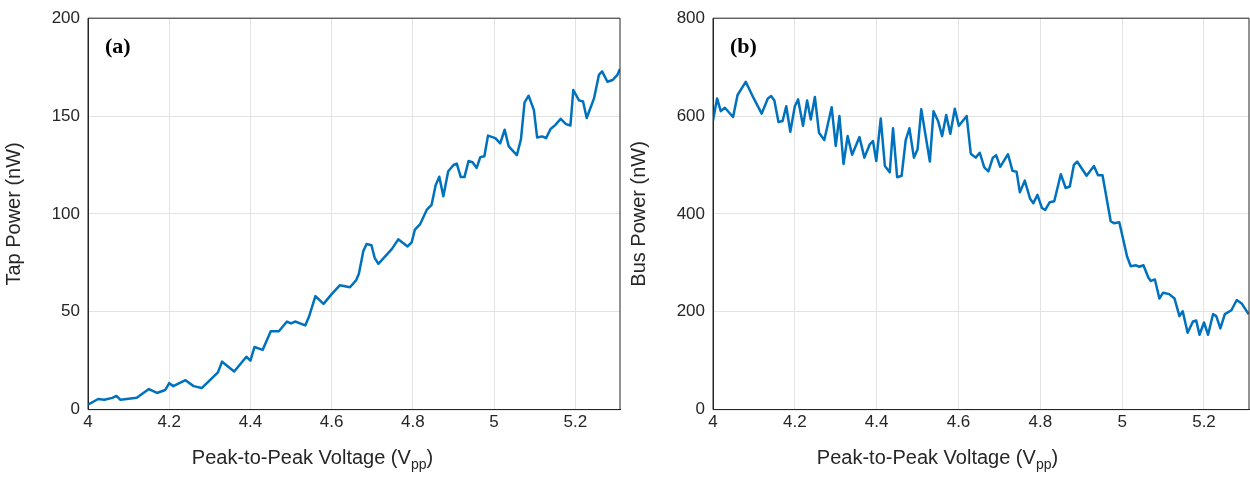 The height and width of the screenshot is (488, 1250). What do you see at coordinates (743, 45) in the screenshot?
I see `annotation: (b)` at bounding box center [743, 45].